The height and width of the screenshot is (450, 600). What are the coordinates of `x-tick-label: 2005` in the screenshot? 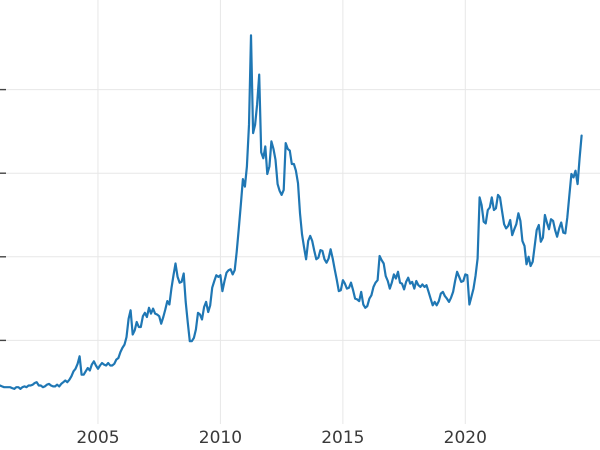 It's located at (97, 438).